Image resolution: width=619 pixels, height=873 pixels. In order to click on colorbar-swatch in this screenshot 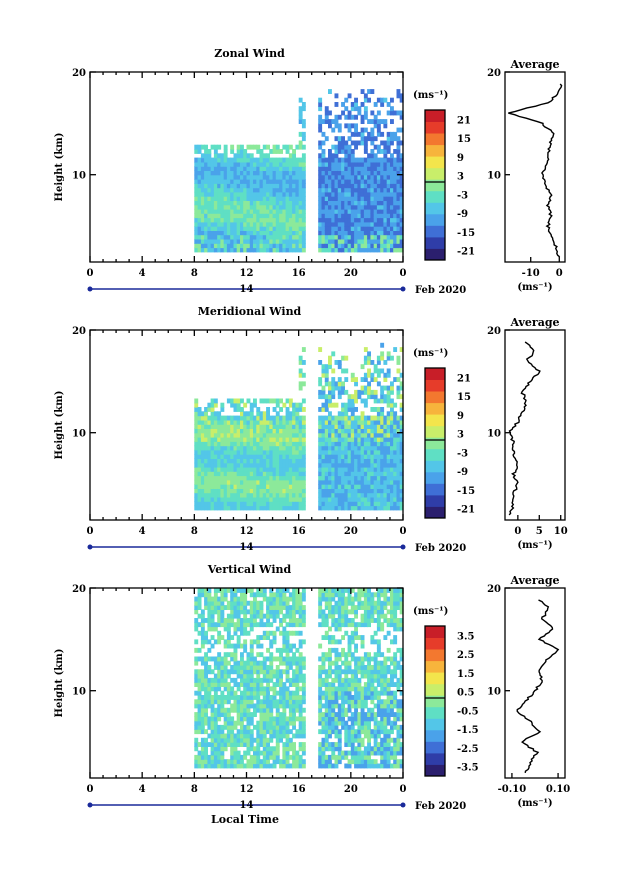, I will do `click(435, 231)`.